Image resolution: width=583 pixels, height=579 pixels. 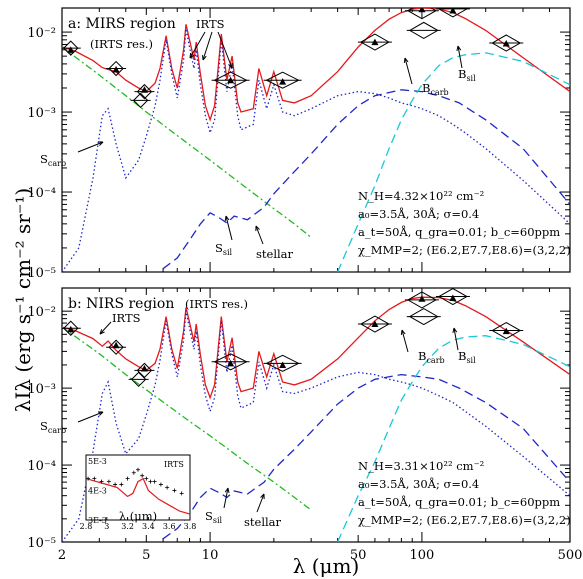 I want to click on y-axis-title: λIλ (erg s⁻¹ cm⁻² sr⁻¹), so click(x=23, y=300).